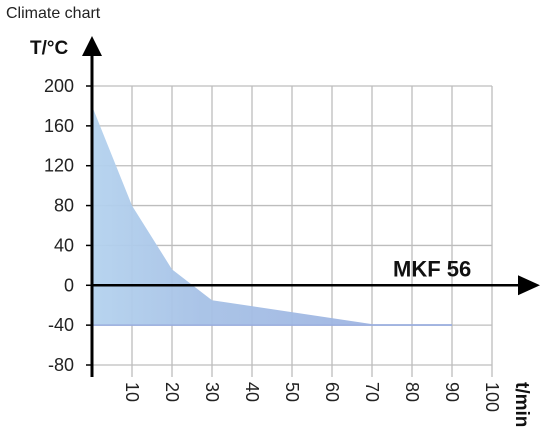 This screenshot has height=443, width=542. I want to click on y-tick-label: 120, so click(59, 166).